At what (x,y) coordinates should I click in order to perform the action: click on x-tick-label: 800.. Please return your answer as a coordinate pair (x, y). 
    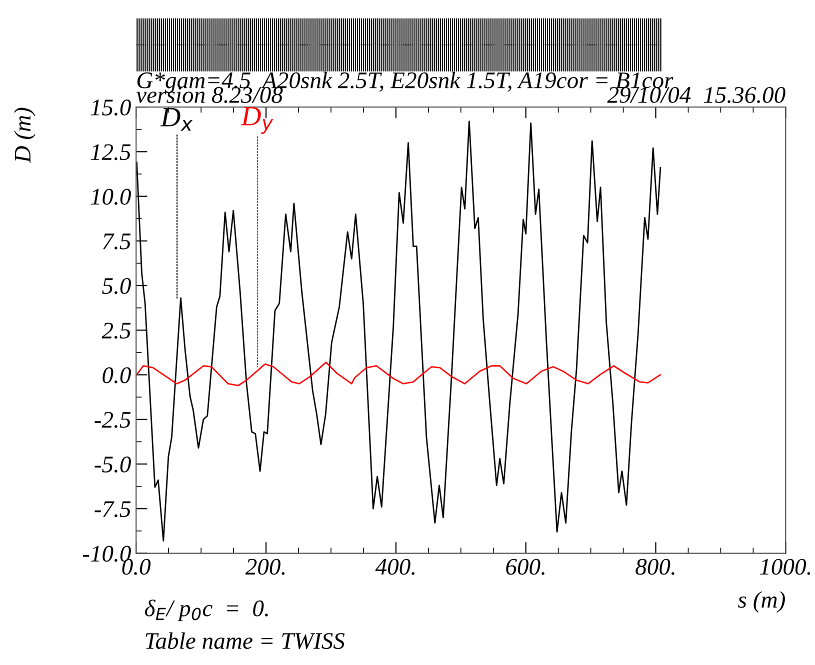
    Looking at the image, I should click on (655, 566).